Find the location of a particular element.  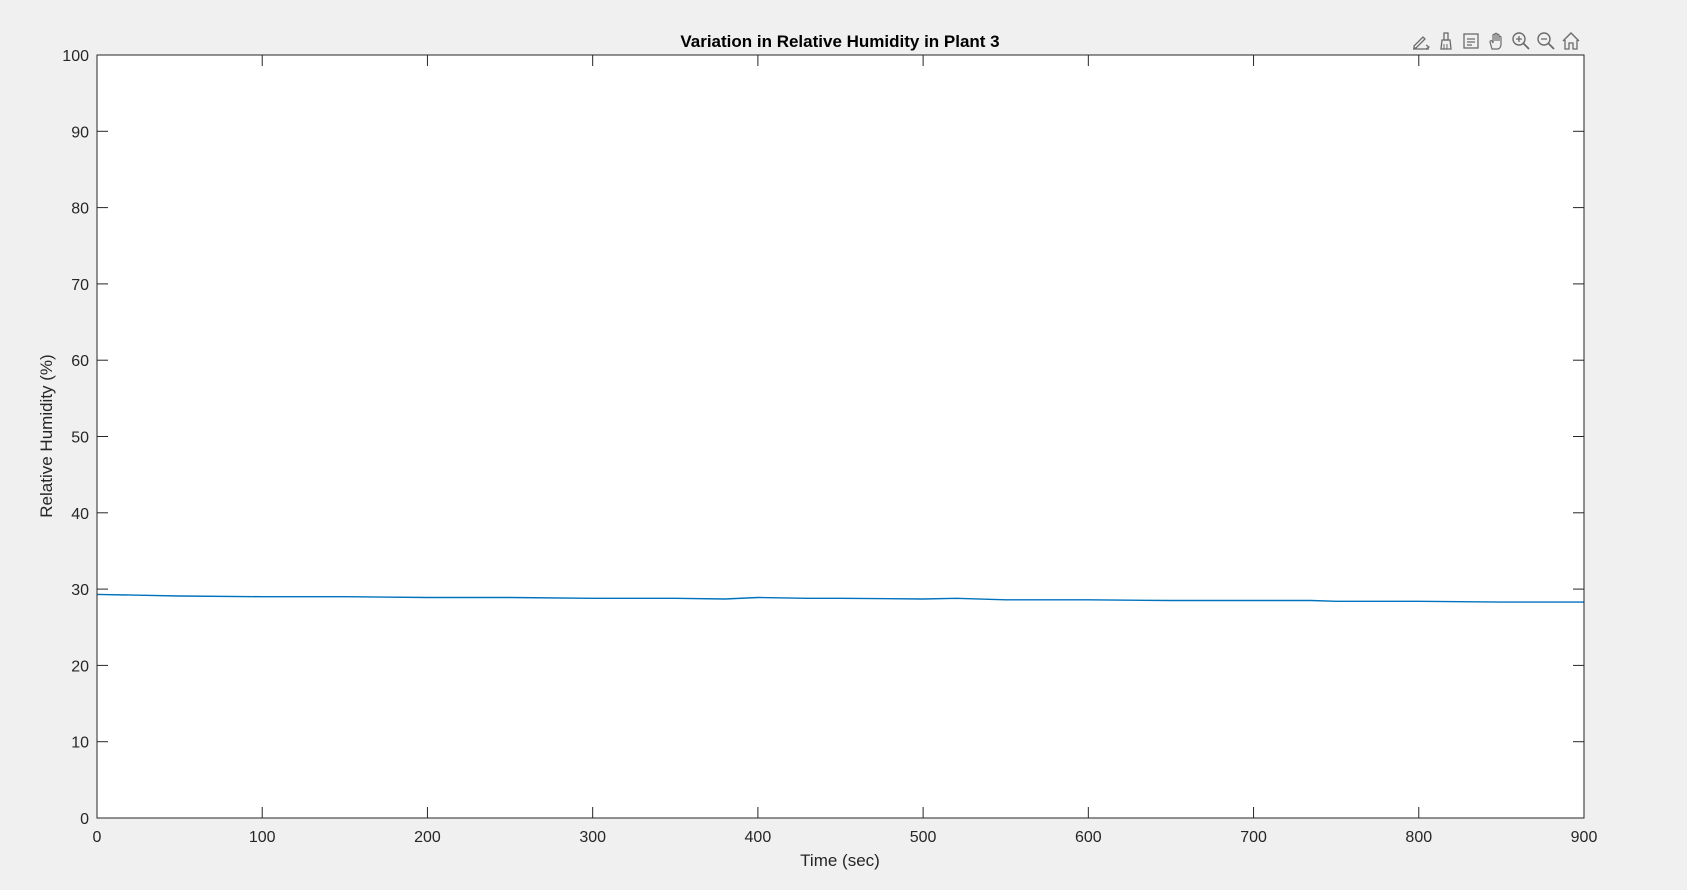

y-tick-label: 70 is located at coordinates (80, 285).